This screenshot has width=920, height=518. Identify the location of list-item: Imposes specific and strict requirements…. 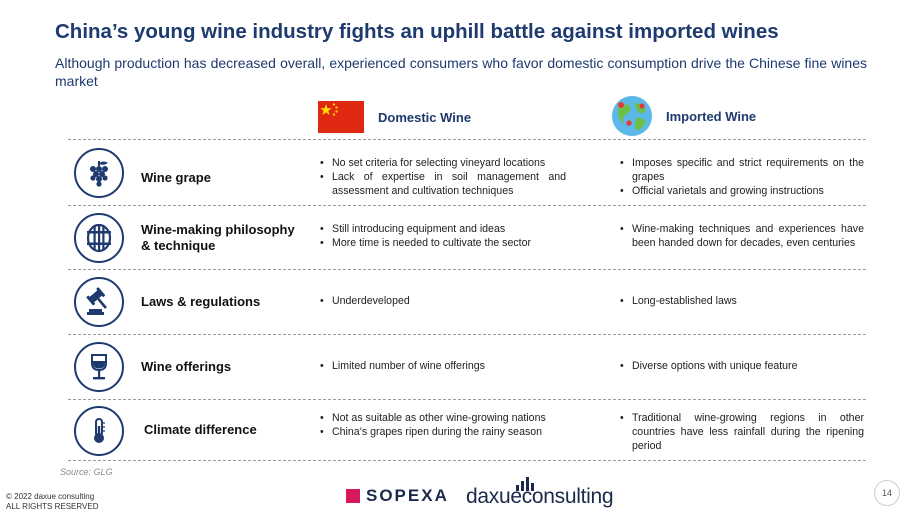
(742, 170).